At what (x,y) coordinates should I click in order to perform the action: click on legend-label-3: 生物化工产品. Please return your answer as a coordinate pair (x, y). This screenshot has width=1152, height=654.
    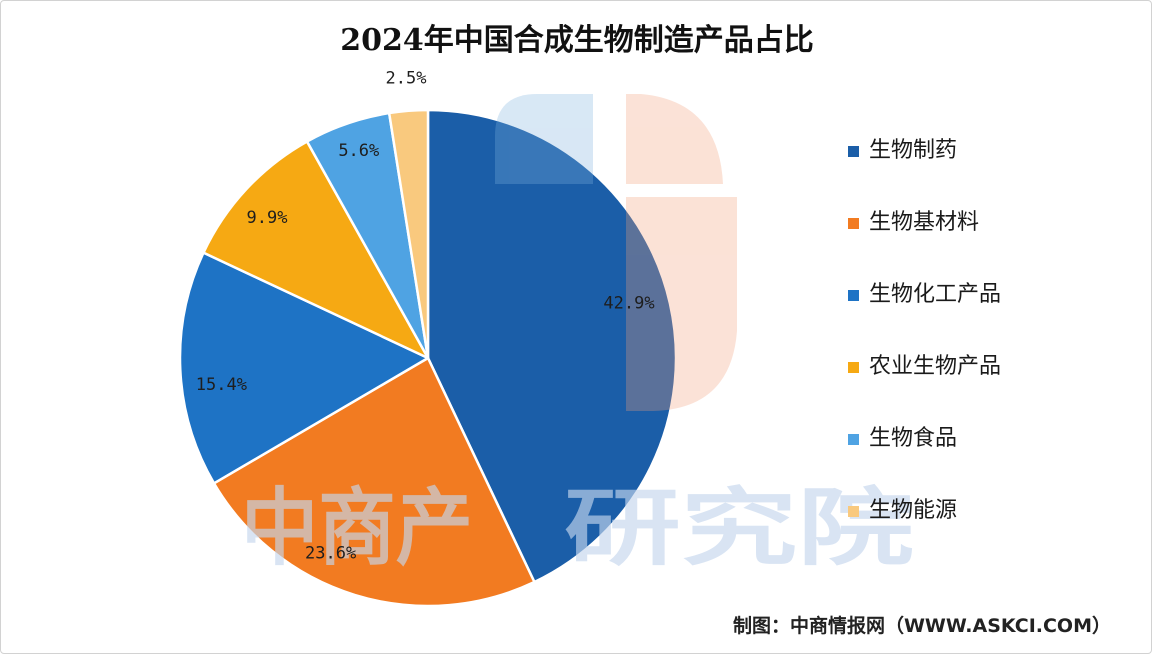
    Looking at the image, I should click on (935, 294).